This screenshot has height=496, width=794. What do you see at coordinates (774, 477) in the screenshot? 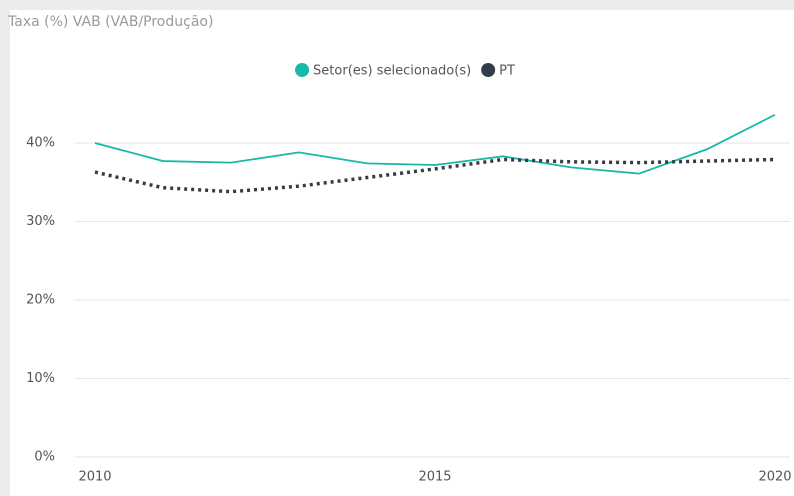
I see `x-tick-label: 2020` at bounding box center [774, 477].